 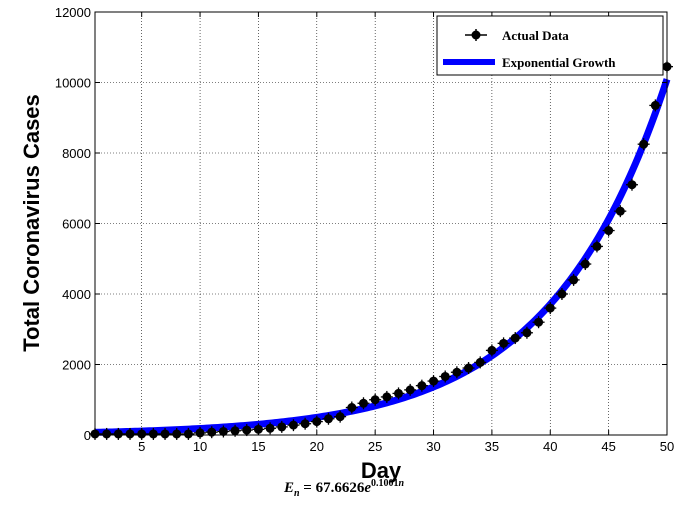 What do you see at coordinates (317, 446) in the screenshot?
I see `x-tick-label: 20` at bounding box center [317, 446].